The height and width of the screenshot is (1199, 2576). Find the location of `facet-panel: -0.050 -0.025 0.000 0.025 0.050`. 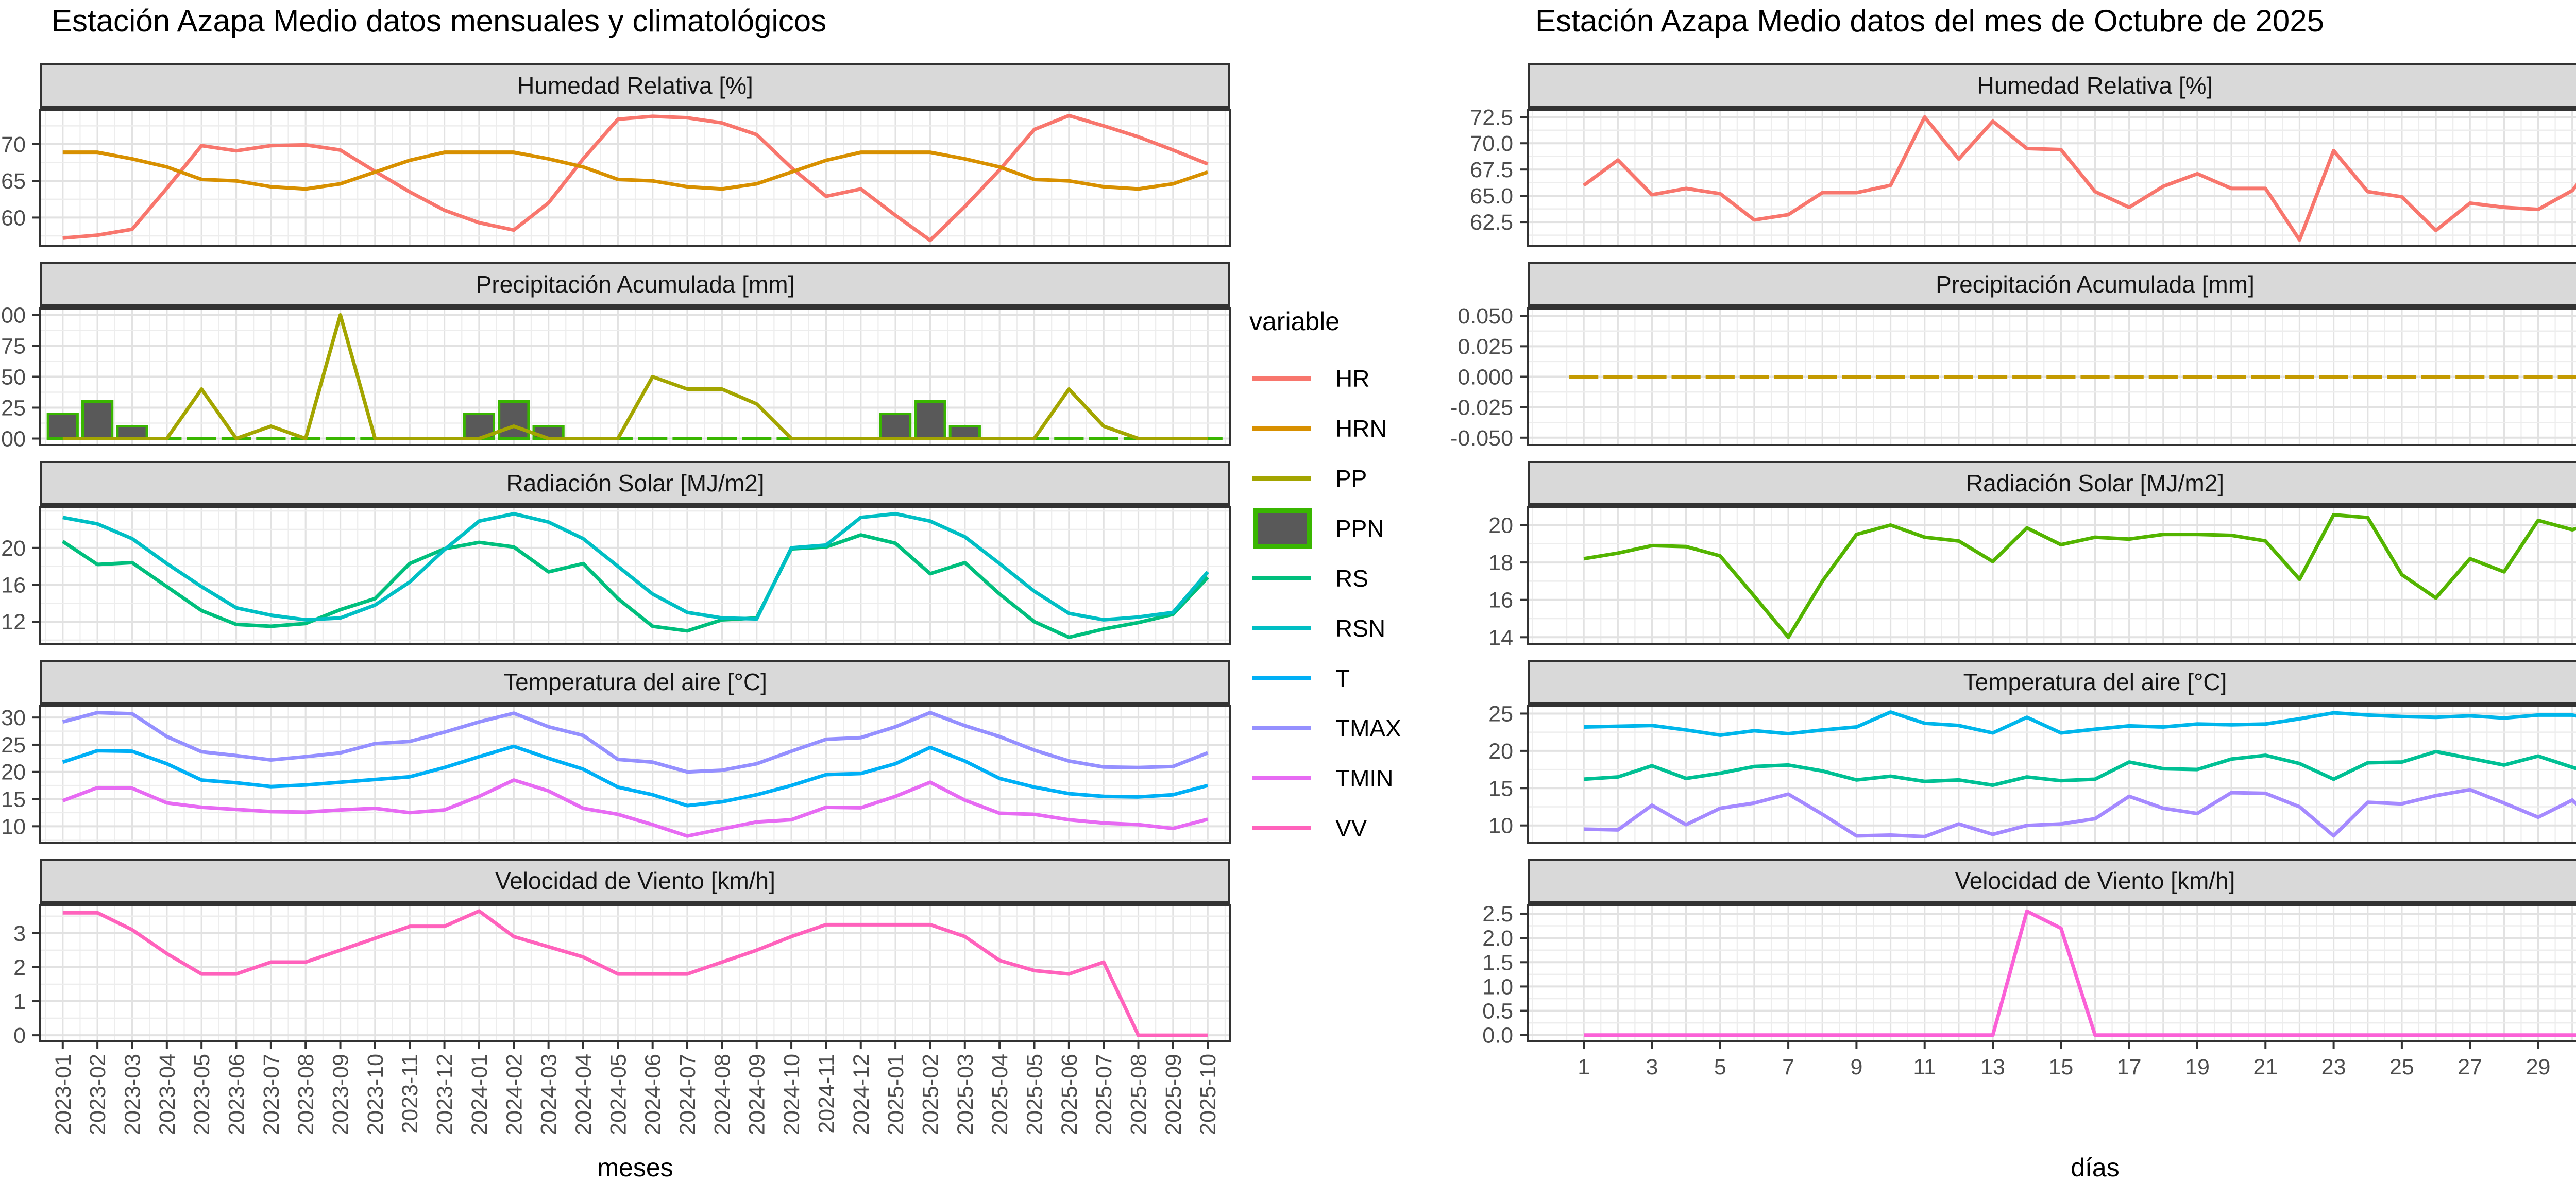

facet-panel: -0.050 -0.025 0.000 0.025 0.050 is located at coordinates (2013, 377).